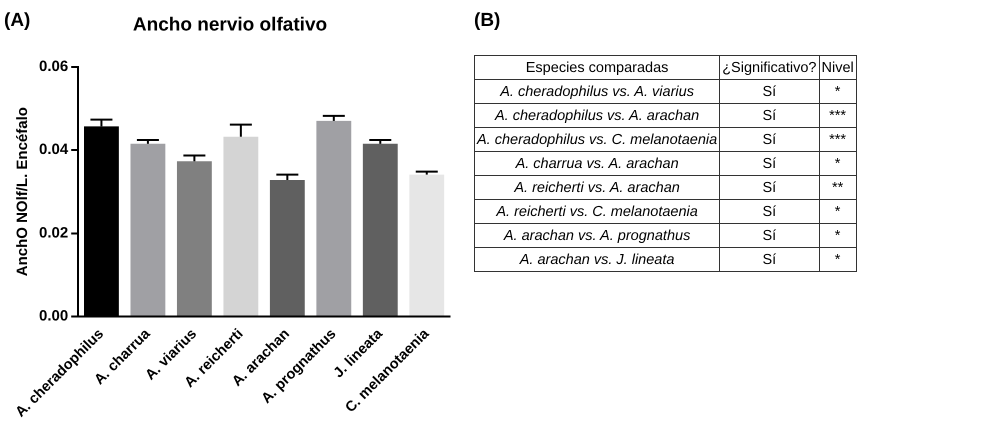  What do you see at coordinates (597, 140) in the screenshot?
I see `text: A. cheradophilus vs. C. melanotaenia` at bounding box center [597, 140].